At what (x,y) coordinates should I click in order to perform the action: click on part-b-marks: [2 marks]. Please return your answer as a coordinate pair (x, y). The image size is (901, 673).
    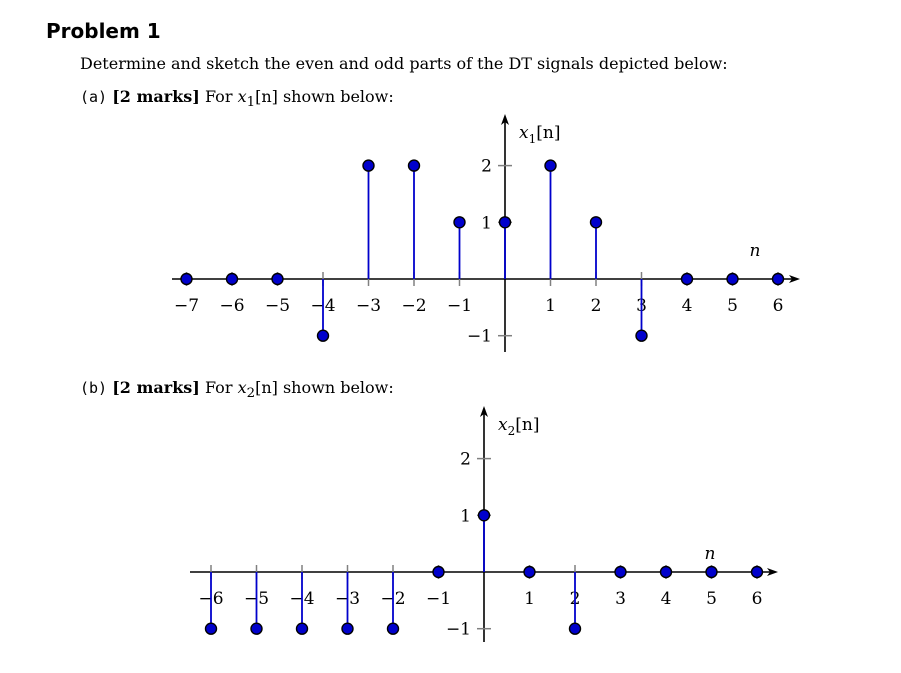
    Looking at the image, I should click on (156, 387).